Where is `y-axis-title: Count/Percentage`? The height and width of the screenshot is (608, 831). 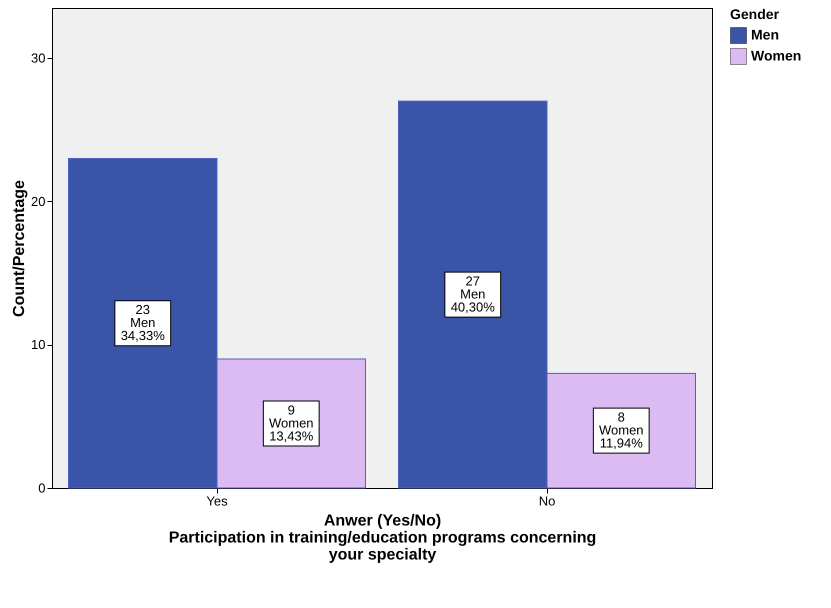 y-axis-title: Count/Percentage is located at coordinates (19, 248).